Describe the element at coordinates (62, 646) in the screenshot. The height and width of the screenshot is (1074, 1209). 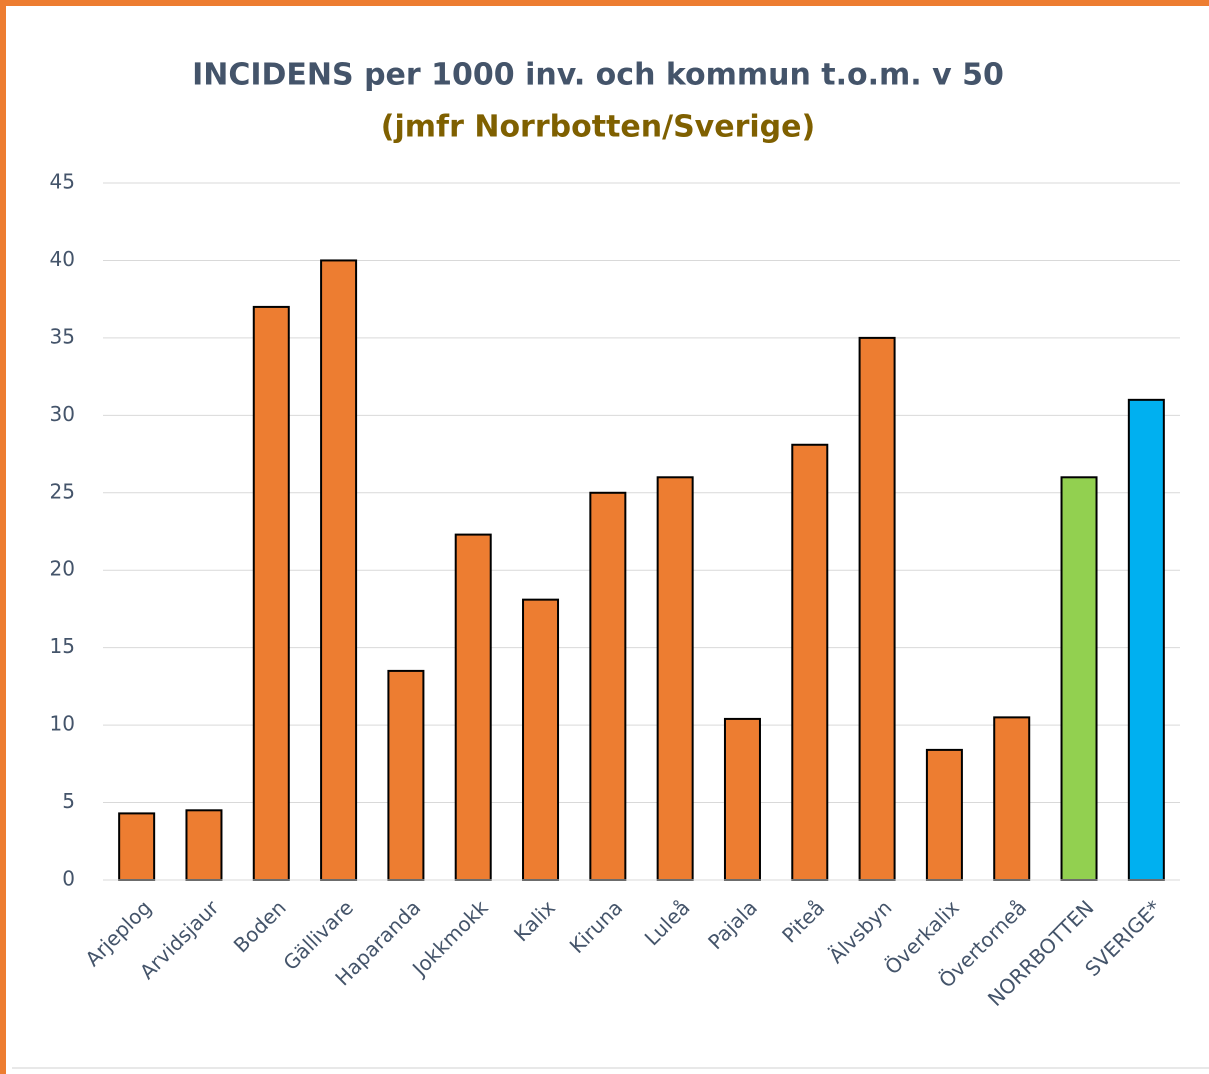
I see `y-tick-label: 15` at that location.